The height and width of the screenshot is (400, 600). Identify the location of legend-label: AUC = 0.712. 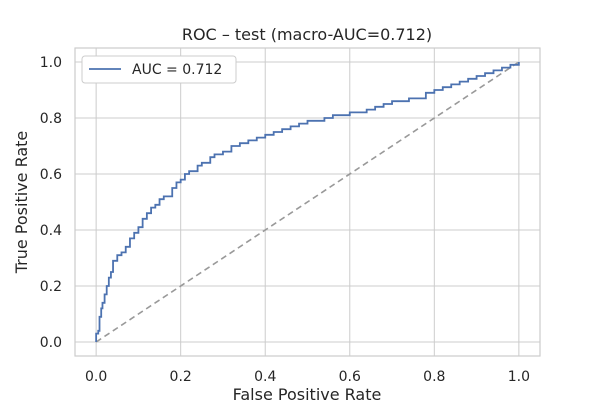
(177, 70).